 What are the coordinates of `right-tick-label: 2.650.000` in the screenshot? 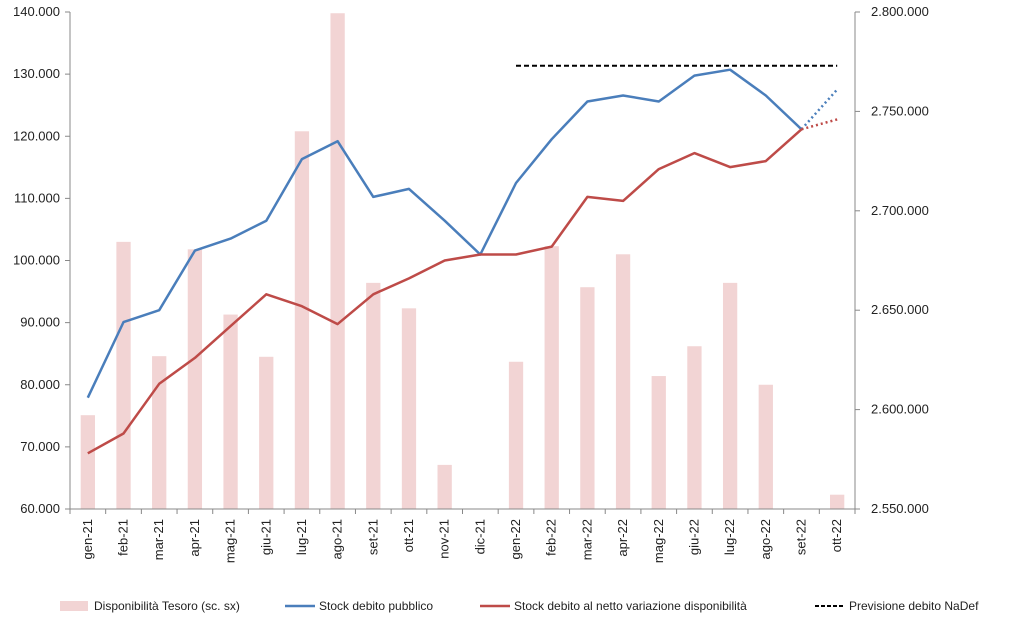 It's located at (900, 309).